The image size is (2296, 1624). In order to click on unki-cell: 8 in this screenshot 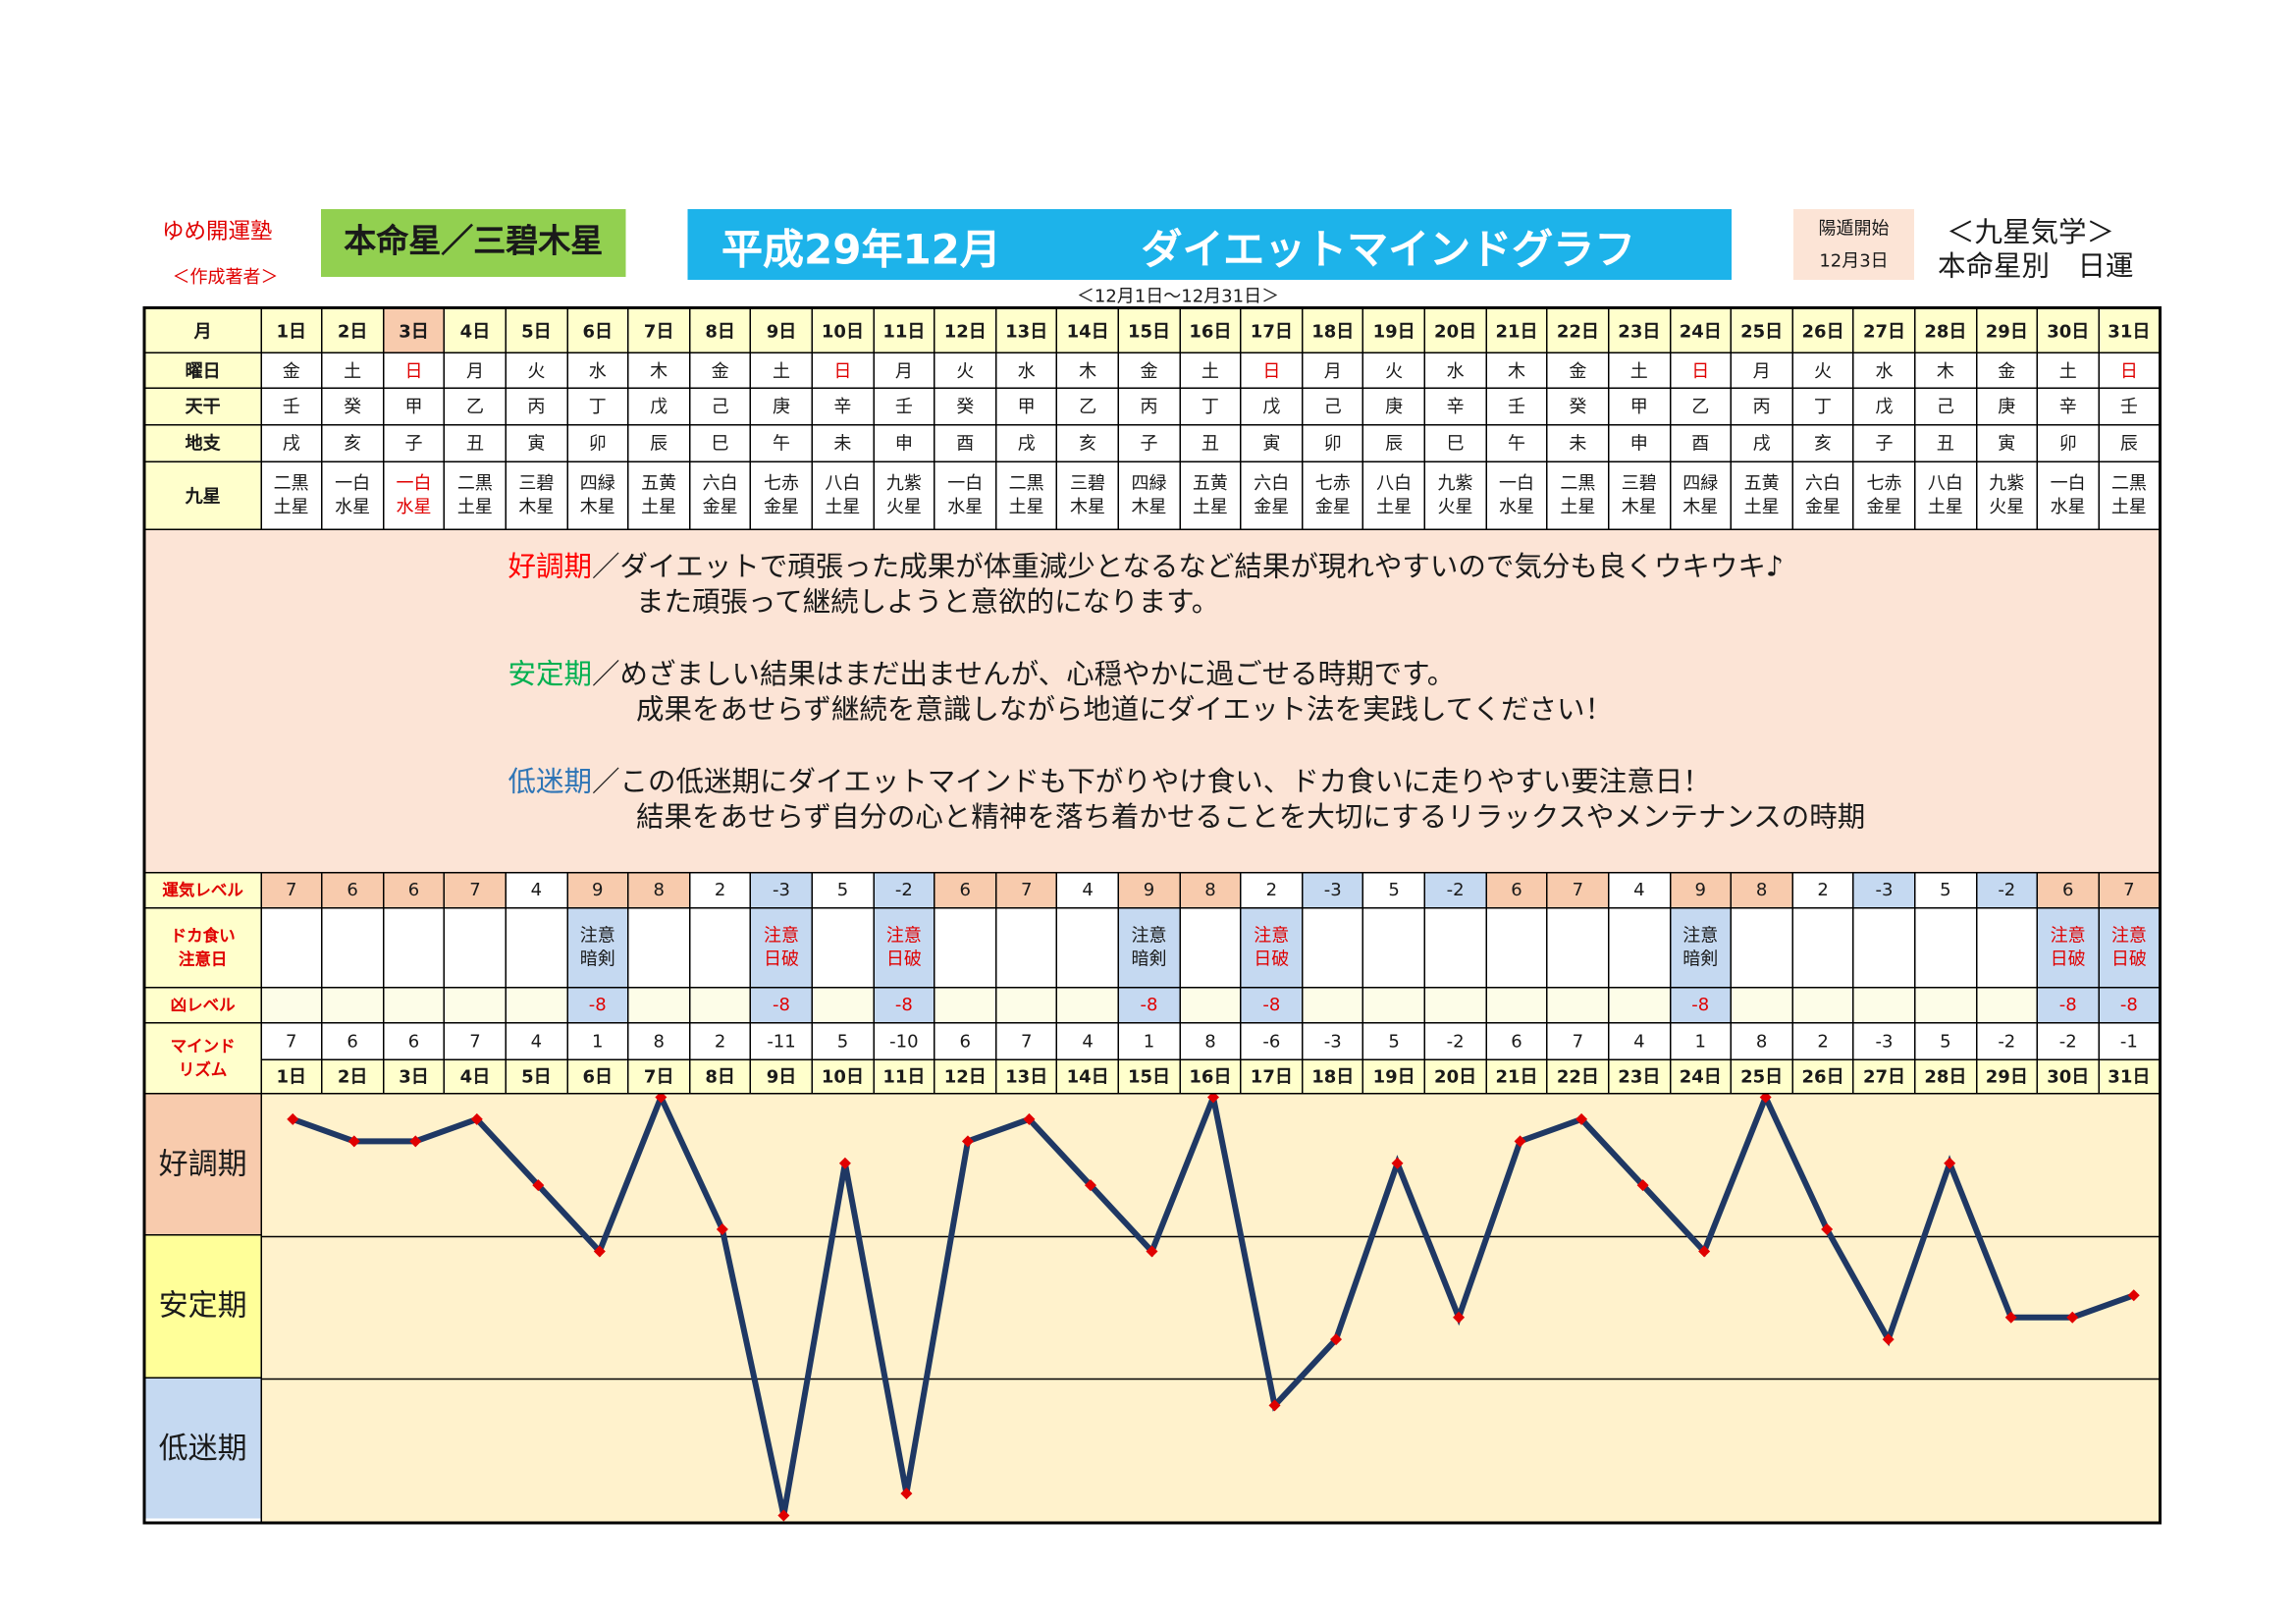, I will do `click(659, 889)`.